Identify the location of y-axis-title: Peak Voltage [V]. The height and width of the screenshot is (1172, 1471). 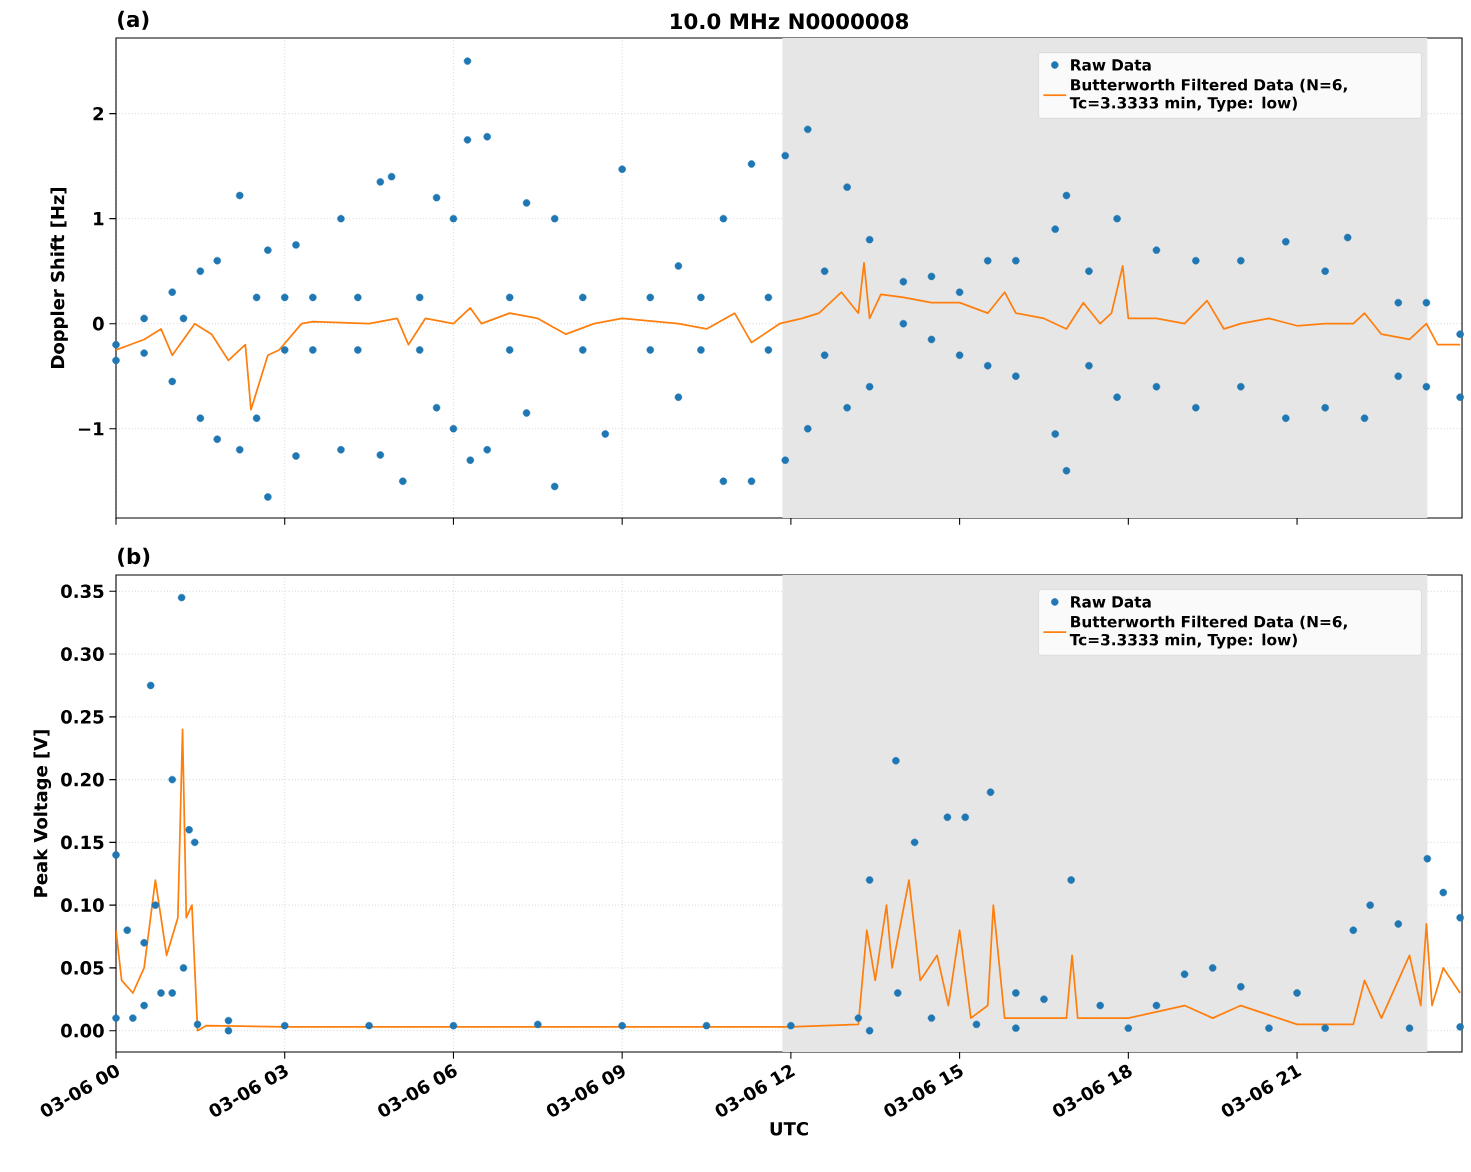
(42, 813).